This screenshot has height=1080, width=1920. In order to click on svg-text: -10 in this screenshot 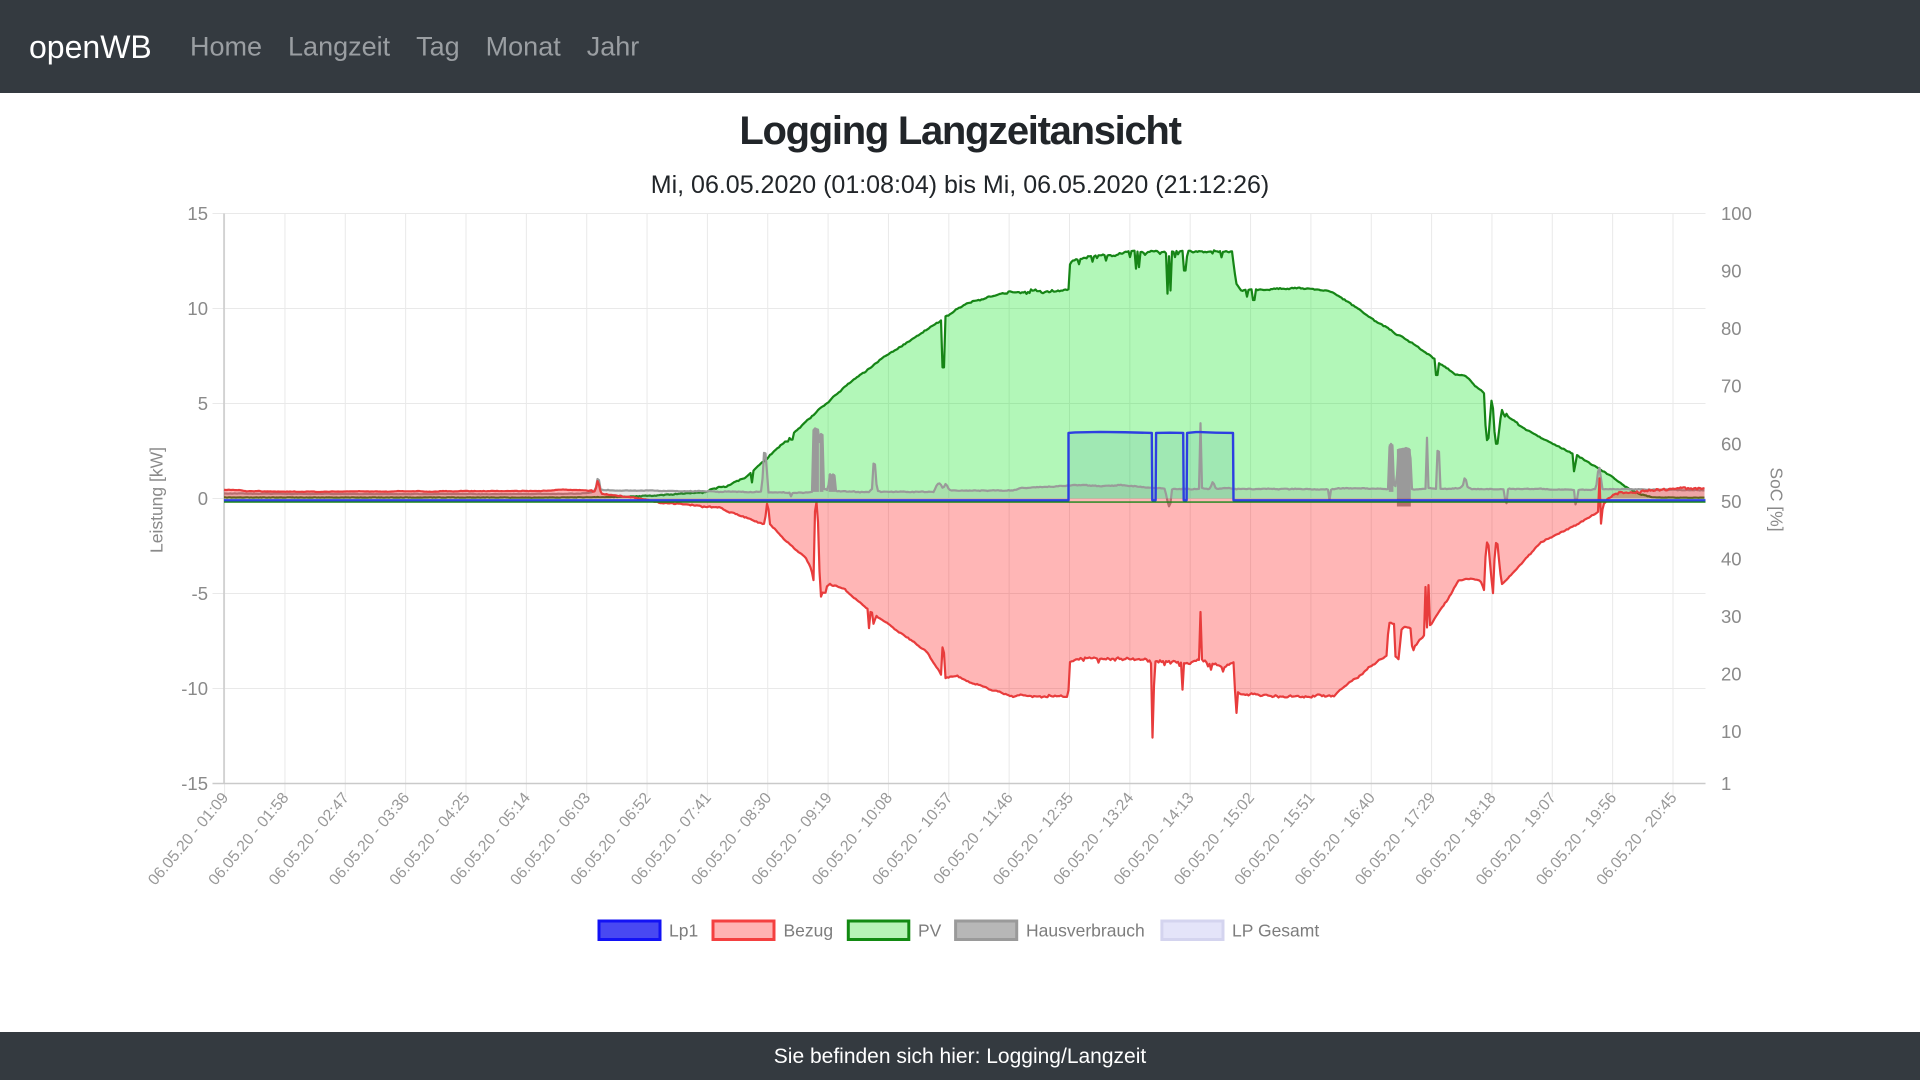, I will do `click(194, 688)`.